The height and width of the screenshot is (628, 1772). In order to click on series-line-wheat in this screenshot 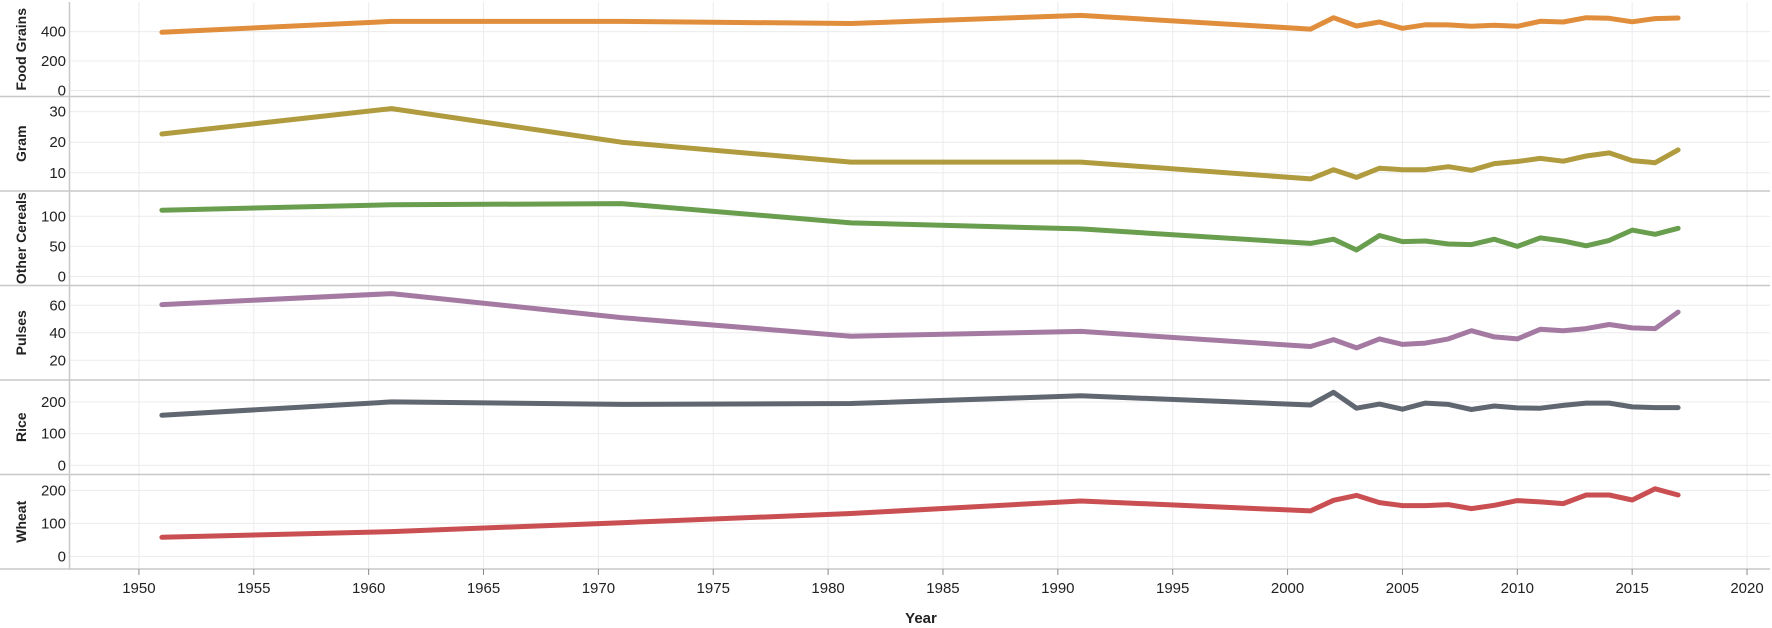, I will do `click(920, 513)`.